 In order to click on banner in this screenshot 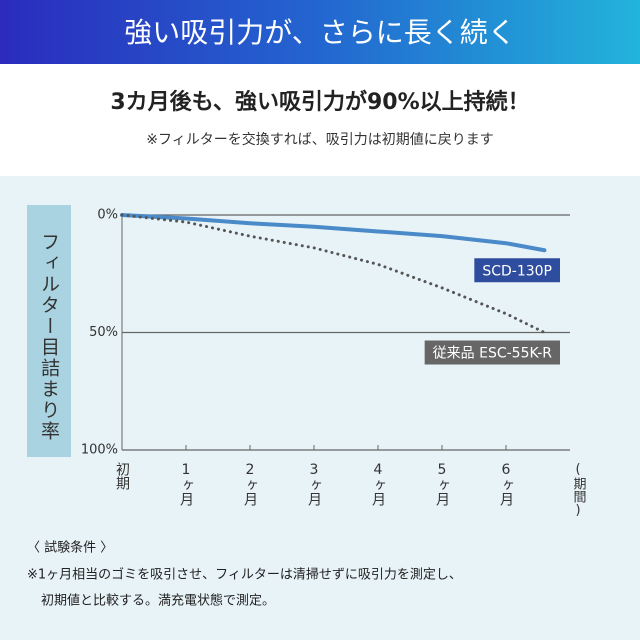, I will do `click(320, 32)`.